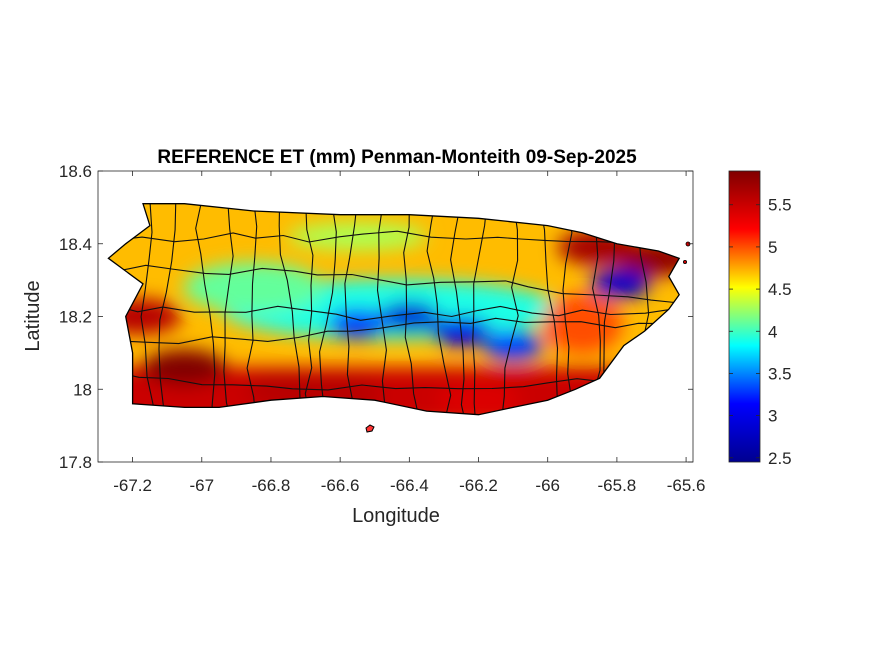  I want to click on colorbar-box, so click(744, 316).